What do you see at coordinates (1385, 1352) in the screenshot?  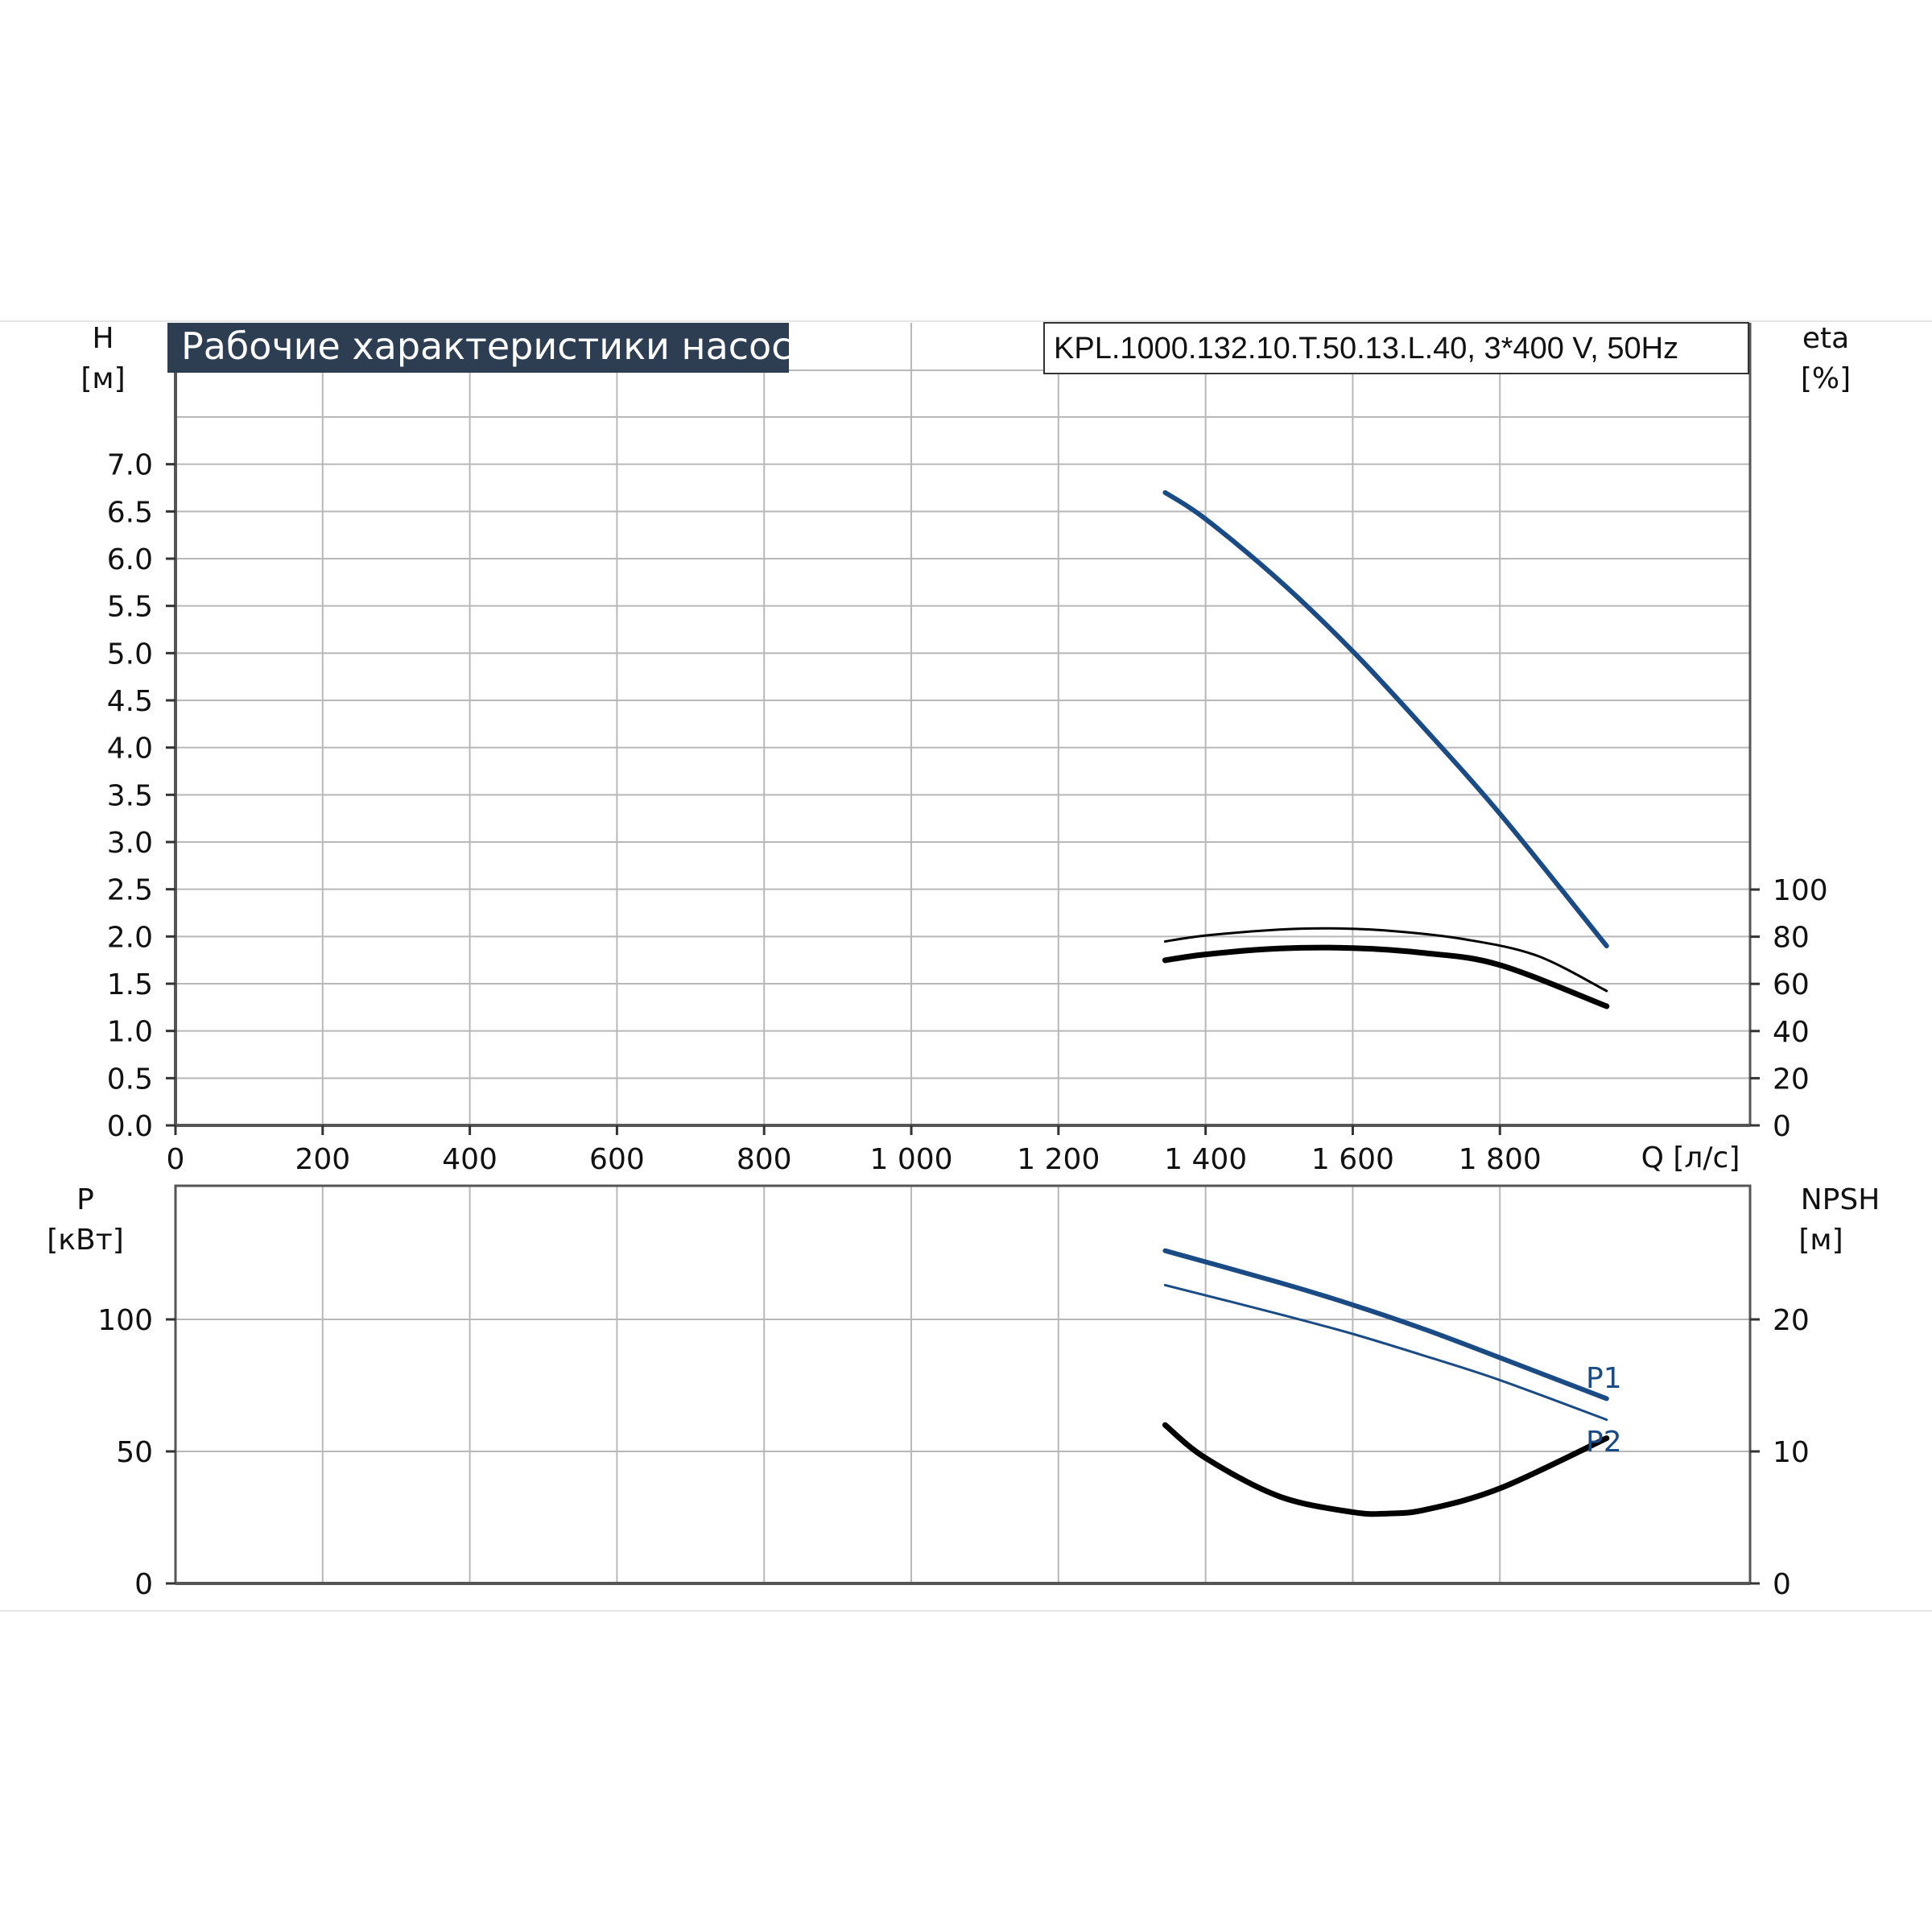 I see `p2-curve` at bounding box center [1385, 1352].